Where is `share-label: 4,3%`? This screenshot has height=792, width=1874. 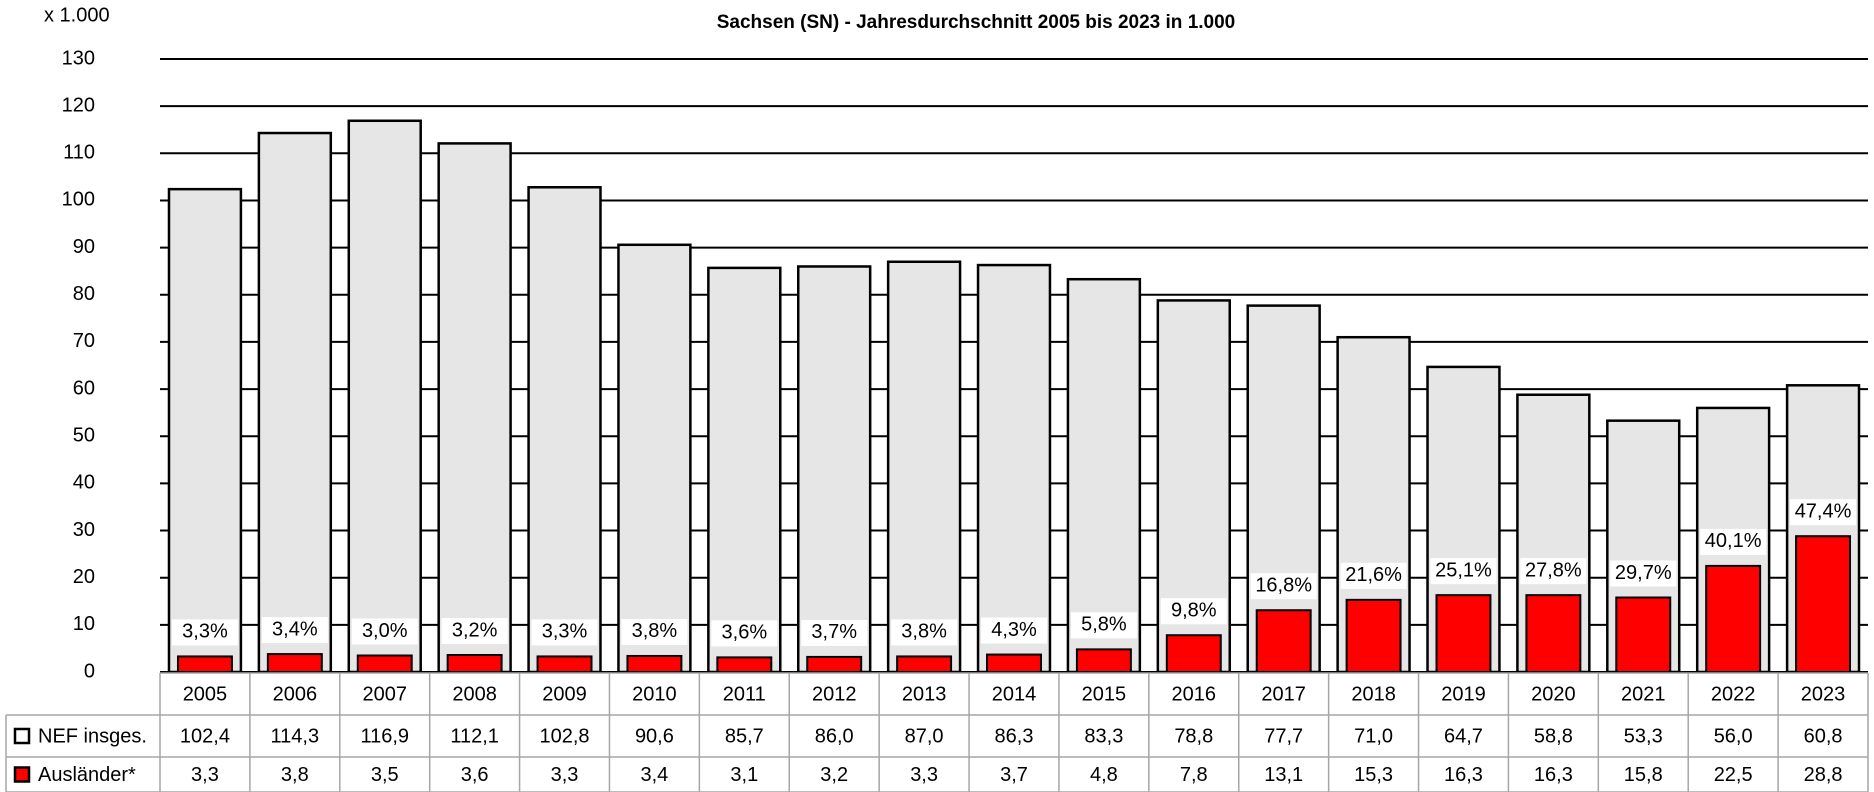
share-label: 4,3% is located at coordinates (1014, 630).